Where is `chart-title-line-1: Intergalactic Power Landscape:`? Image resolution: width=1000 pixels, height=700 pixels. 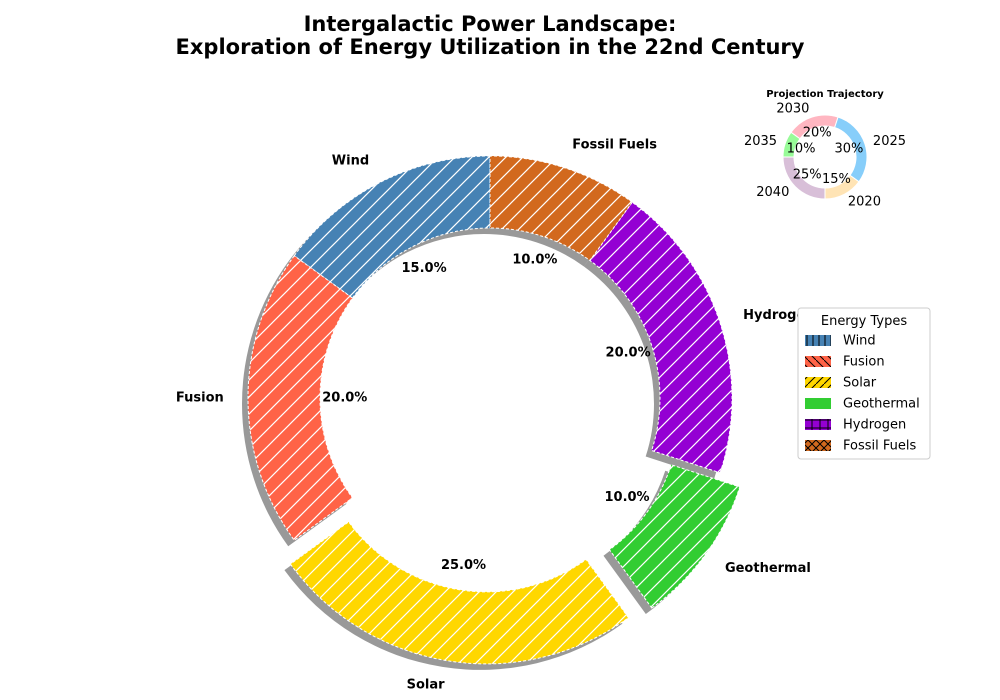
chart-title-line-1: Intergalactic Power Landscape: is located at coordinates (490, 24).